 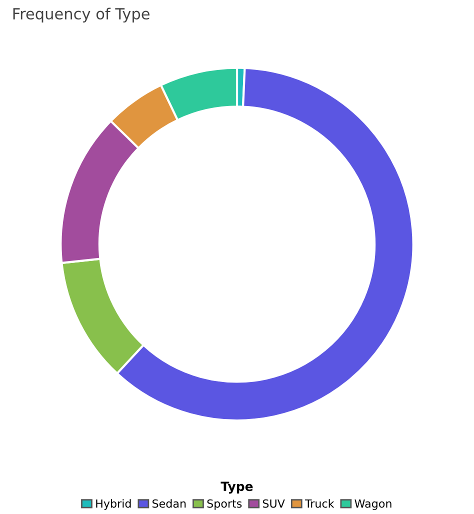 I want to click on legend-label: Sedan, so click(x=169, y=503).